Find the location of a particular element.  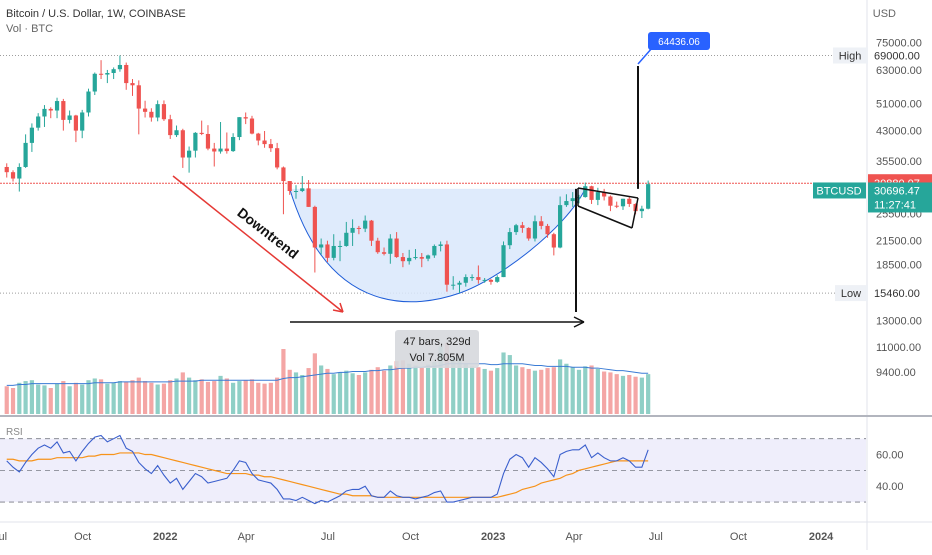

time-tick-label: 2024 is located at coordinates (821, 537).